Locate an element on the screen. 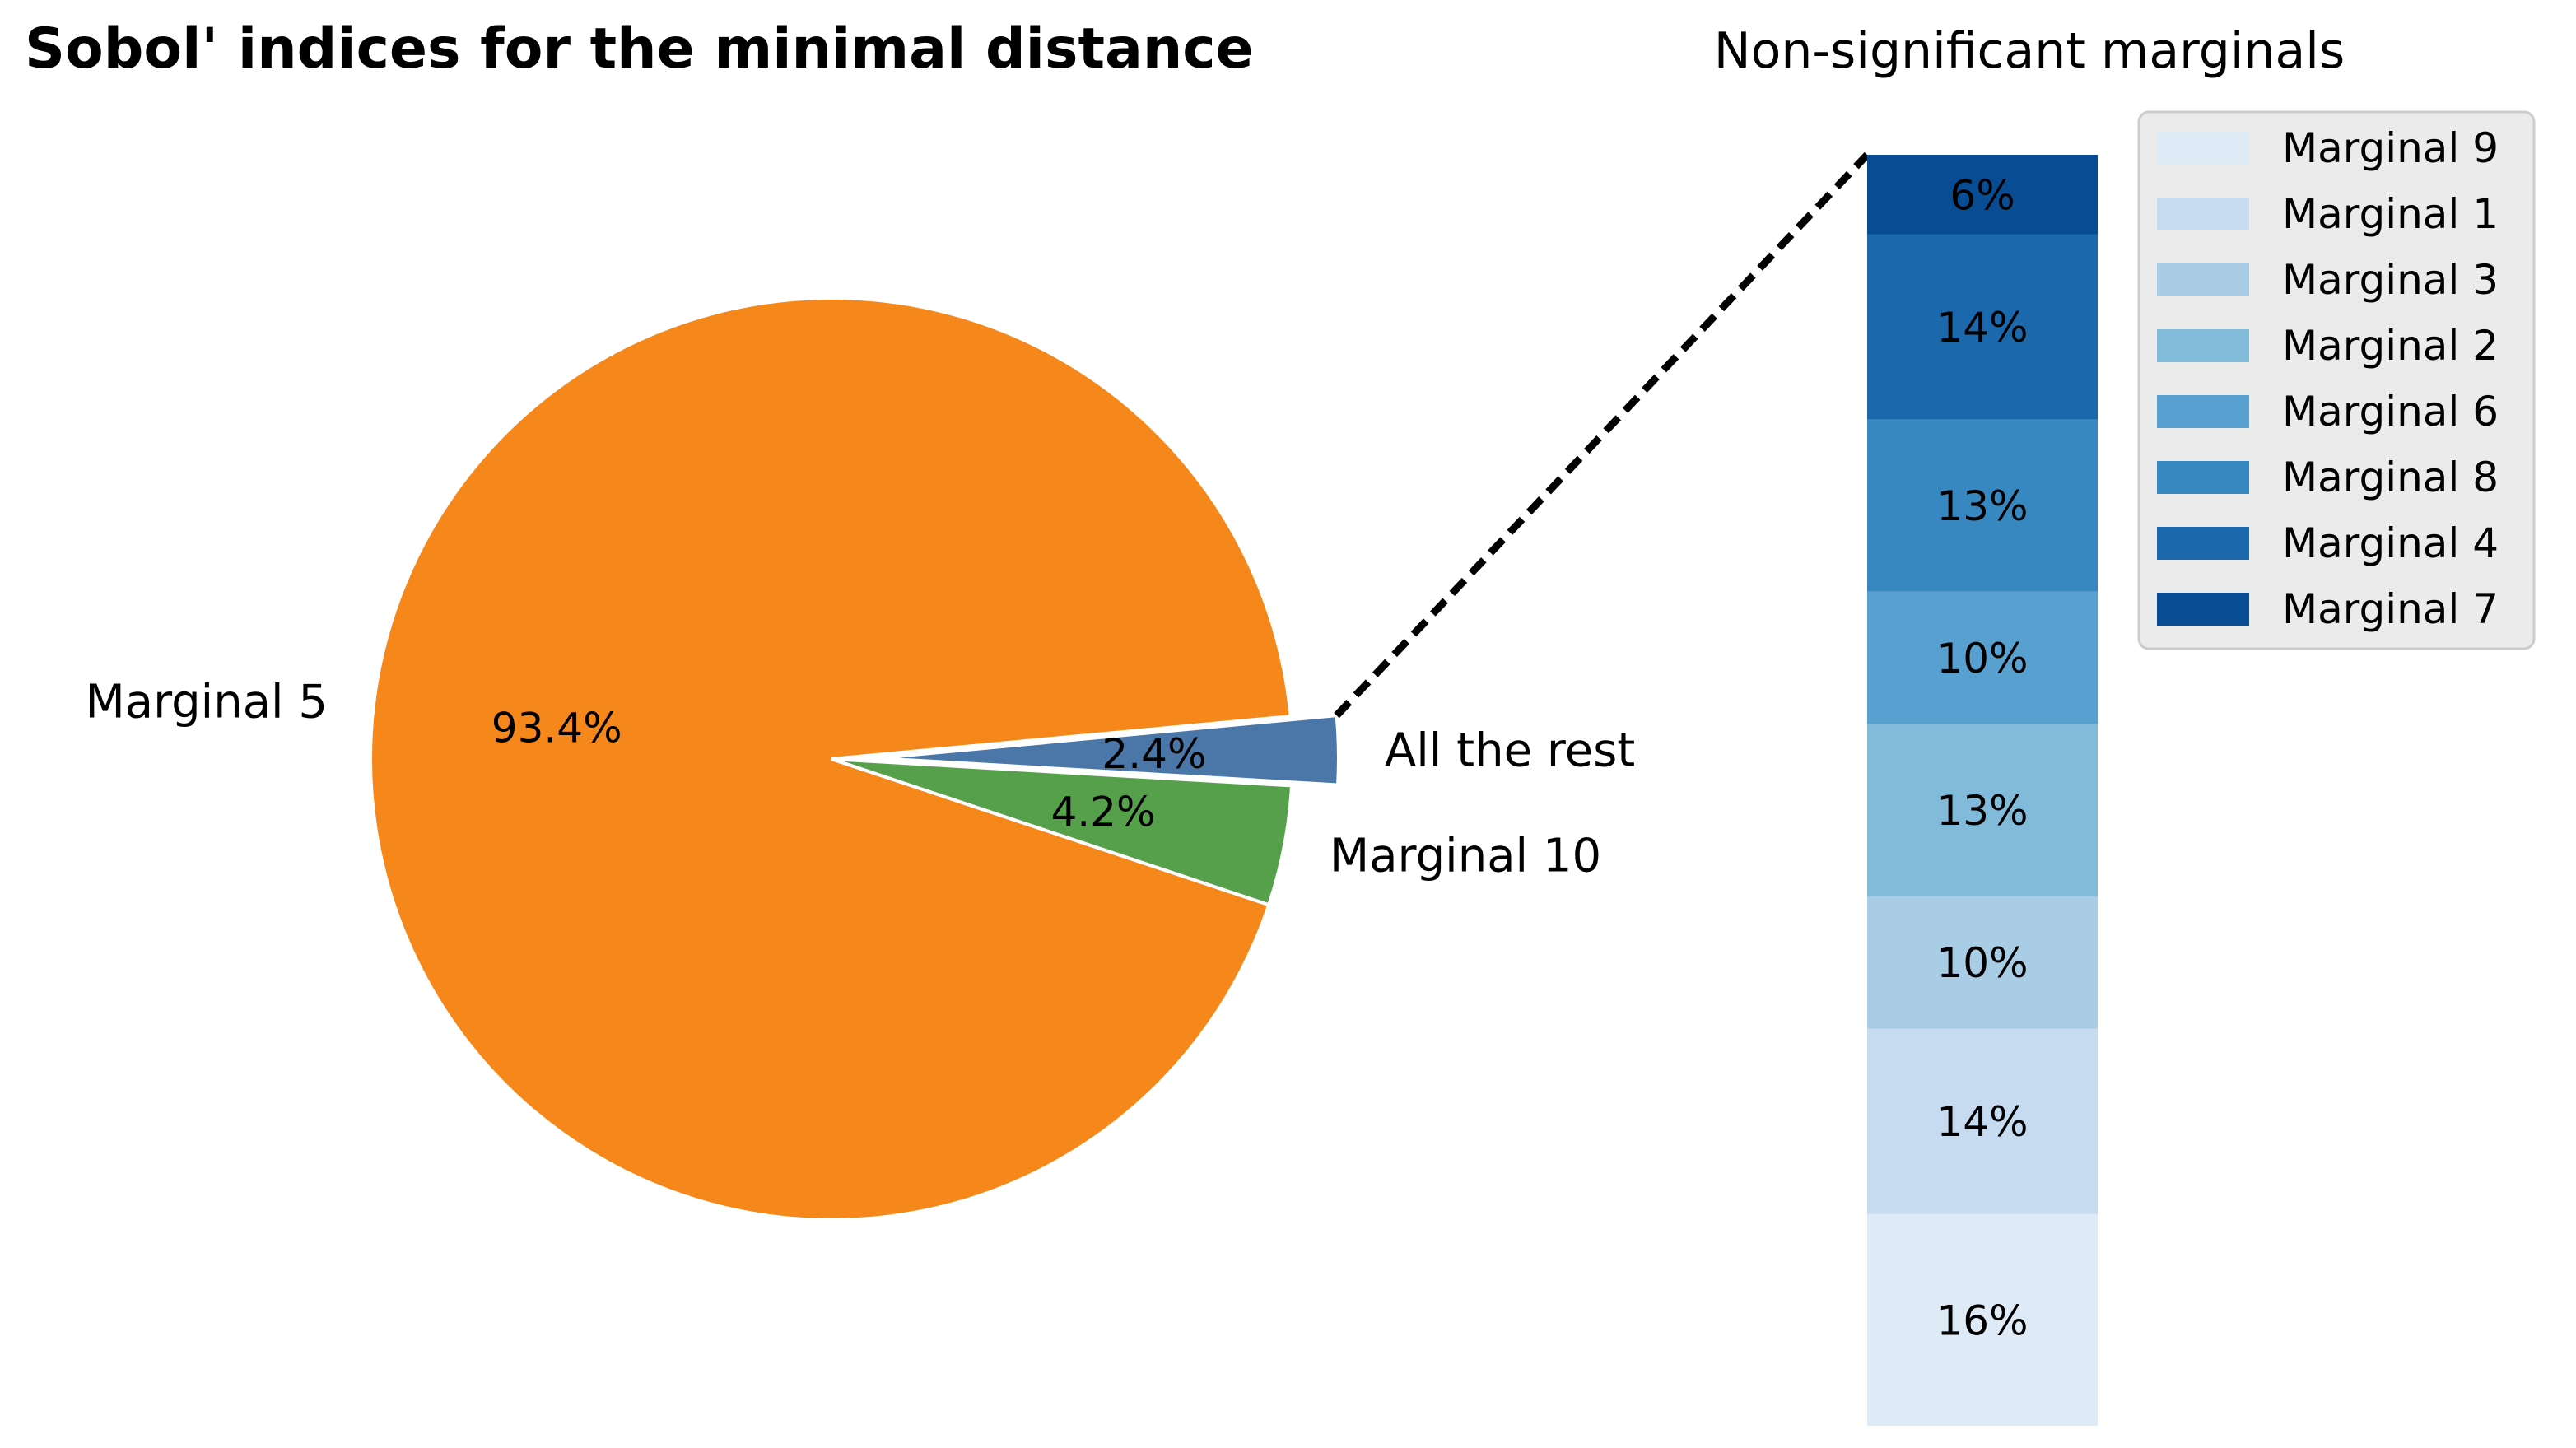 This screenshot has height=1448, width=2576. pie-pct-label-all-the-rest: 2.4% is located at coordinates (1154, 754).